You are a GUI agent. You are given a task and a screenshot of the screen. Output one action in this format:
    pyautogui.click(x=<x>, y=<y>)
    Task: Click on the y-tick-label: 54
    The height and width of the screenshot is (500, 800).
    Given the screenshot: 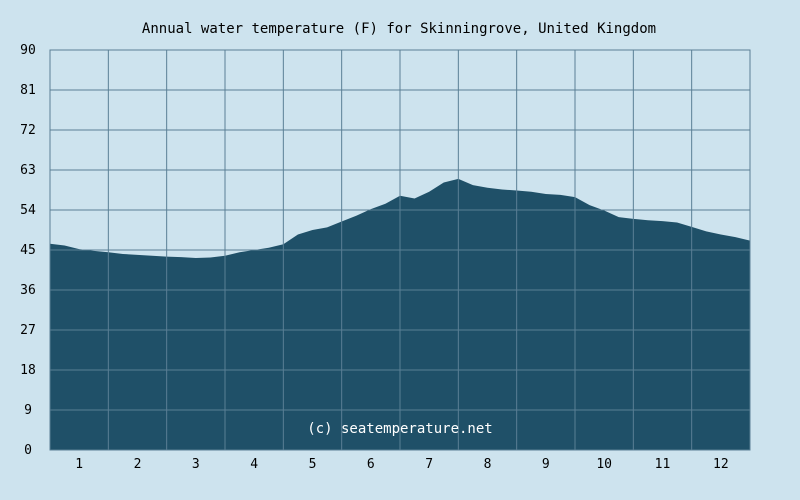 What is the action you would take?
    pyautogui.click(x=28, y=210)
    